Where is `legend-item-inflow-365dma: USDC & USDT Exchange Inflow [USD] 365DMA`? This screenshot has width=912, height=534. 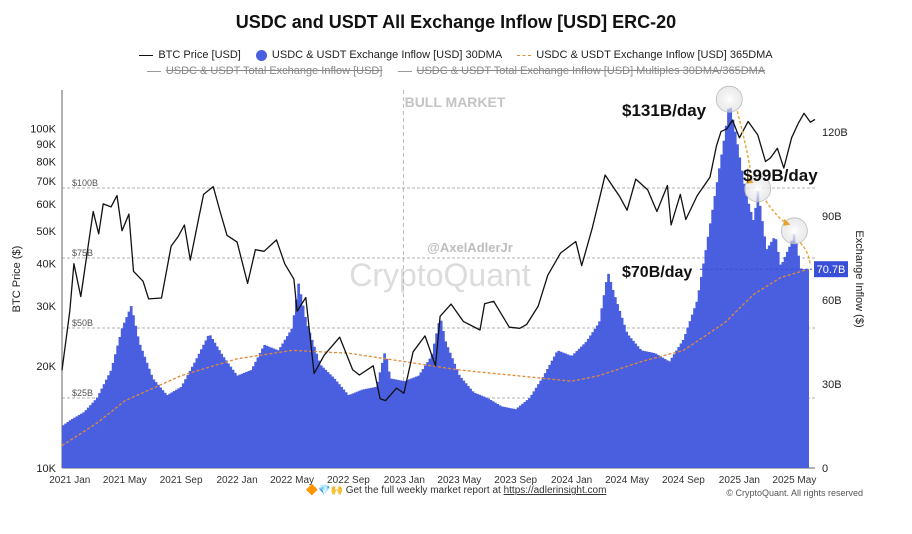
legend-item-inflow-365dma: USDC & USDT Exchange Inflow [USD] 365DMA is located at coordinates (645, 55).